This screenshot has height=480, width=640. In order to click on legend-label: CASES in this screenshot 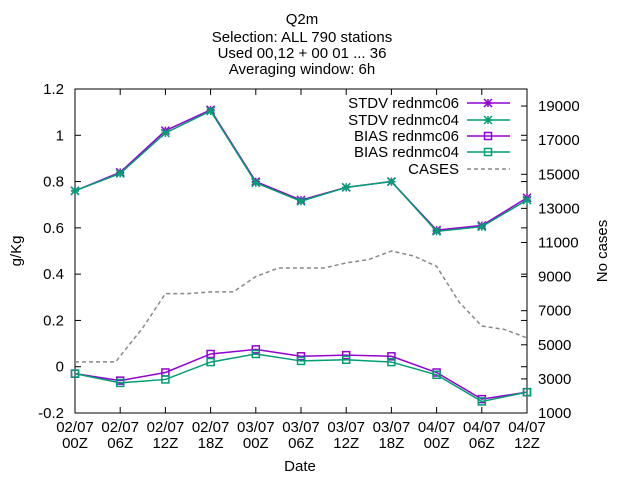, I will do `click(433, 169)`.